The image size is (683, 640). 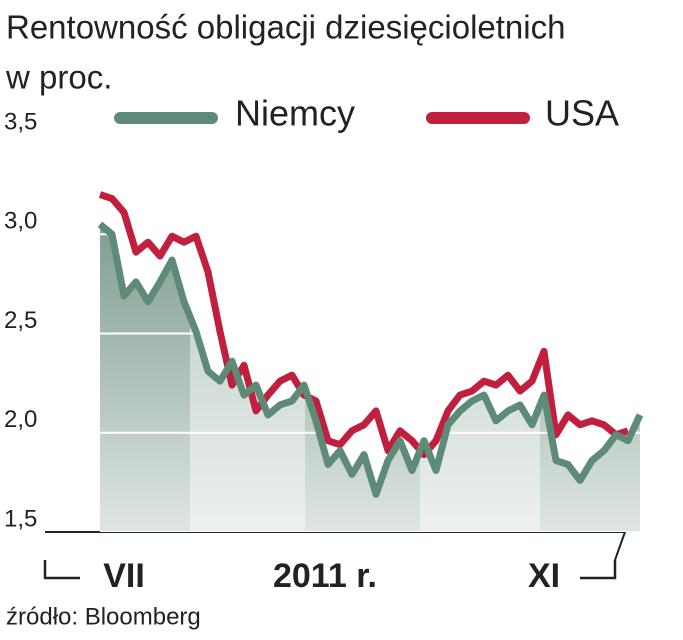 I want to click on y-tick-label: 3,5, so click(x=20, y=121).